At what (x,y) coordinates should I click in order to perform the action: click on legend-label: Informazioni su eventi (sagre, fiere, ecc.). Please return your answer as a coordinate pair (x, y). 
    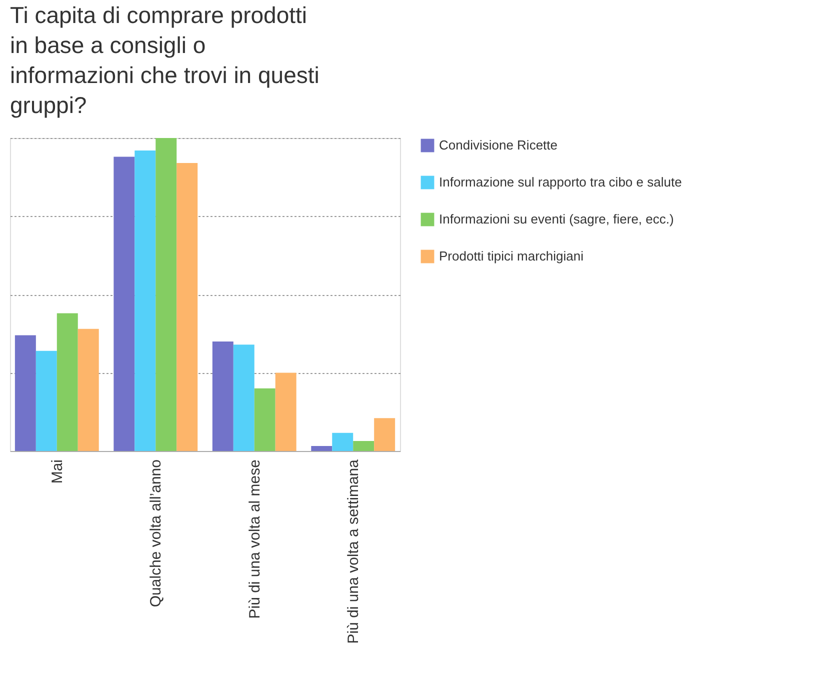
    Looking at the image, I should click on (556, 219).